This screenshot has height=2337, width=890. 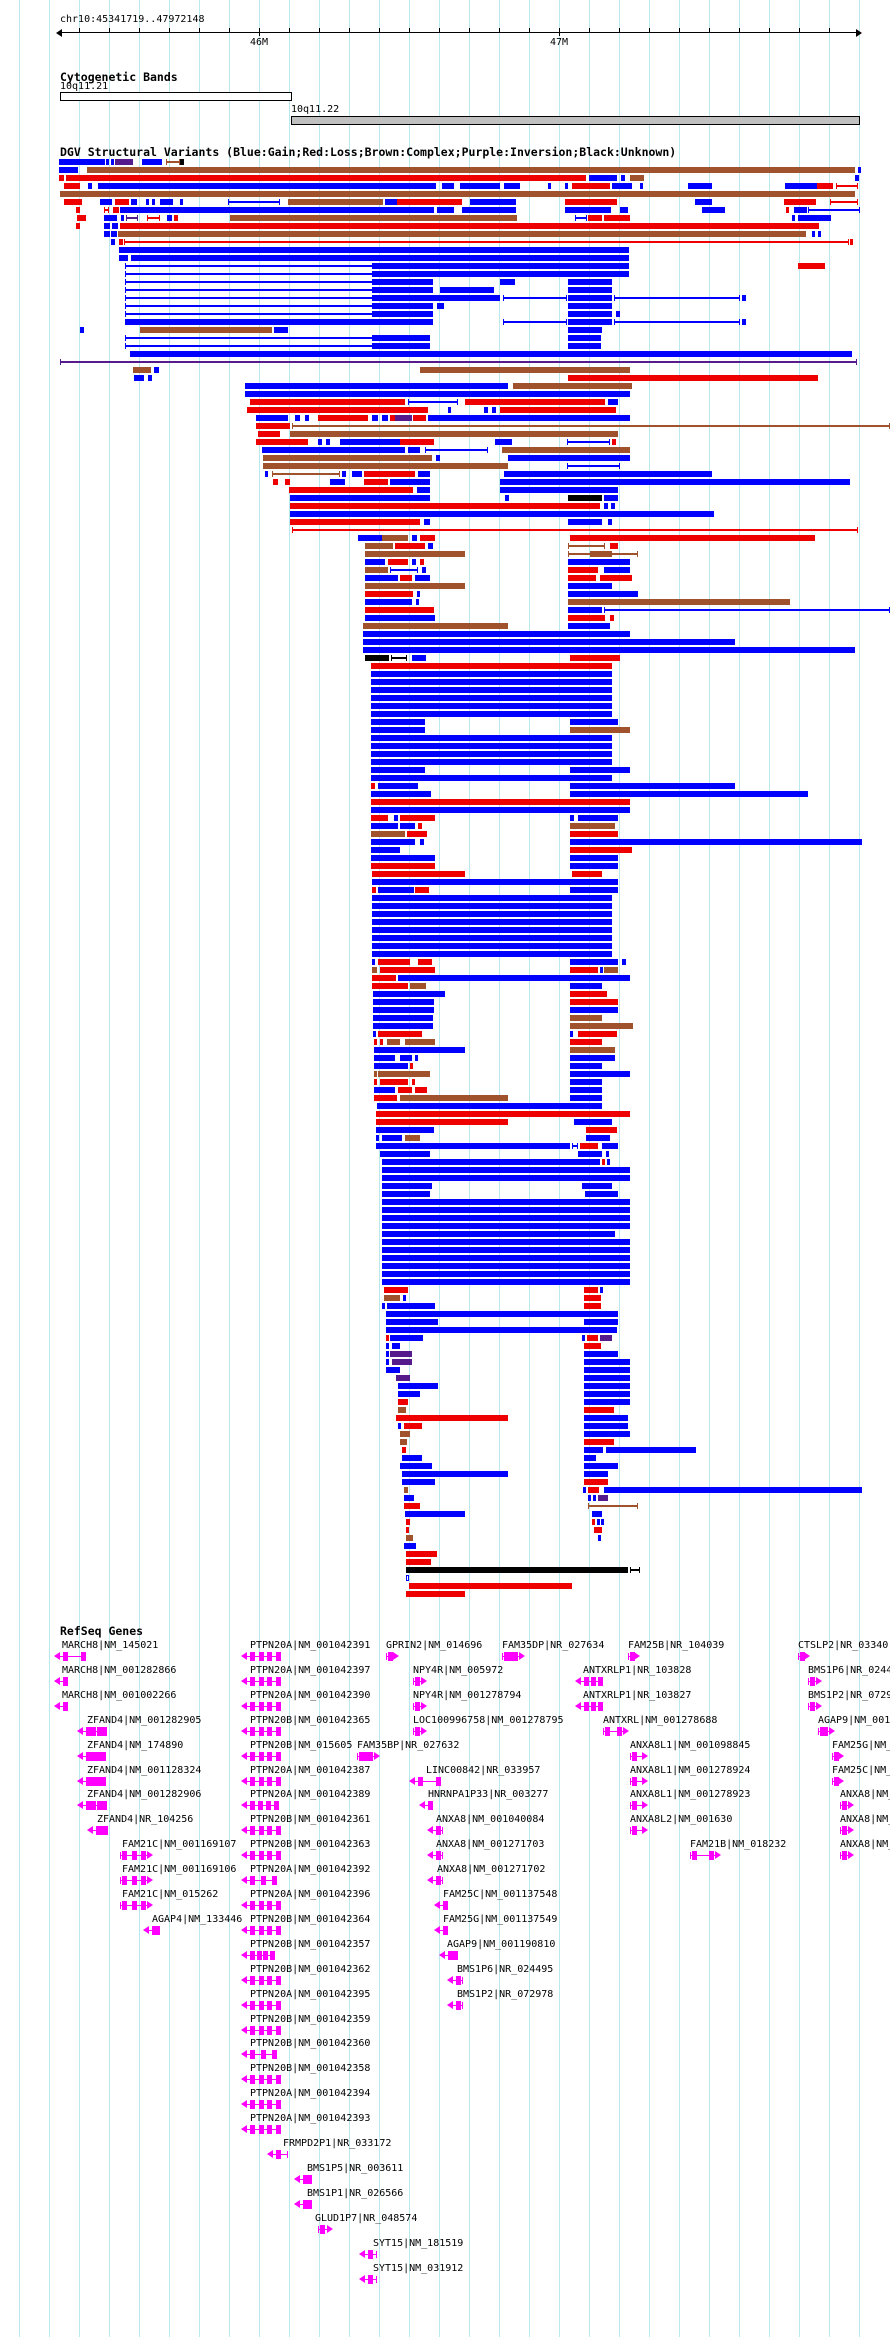 I want to click on gene-label: ZFAND4|NM_174890, so click(x=135, y=1745).